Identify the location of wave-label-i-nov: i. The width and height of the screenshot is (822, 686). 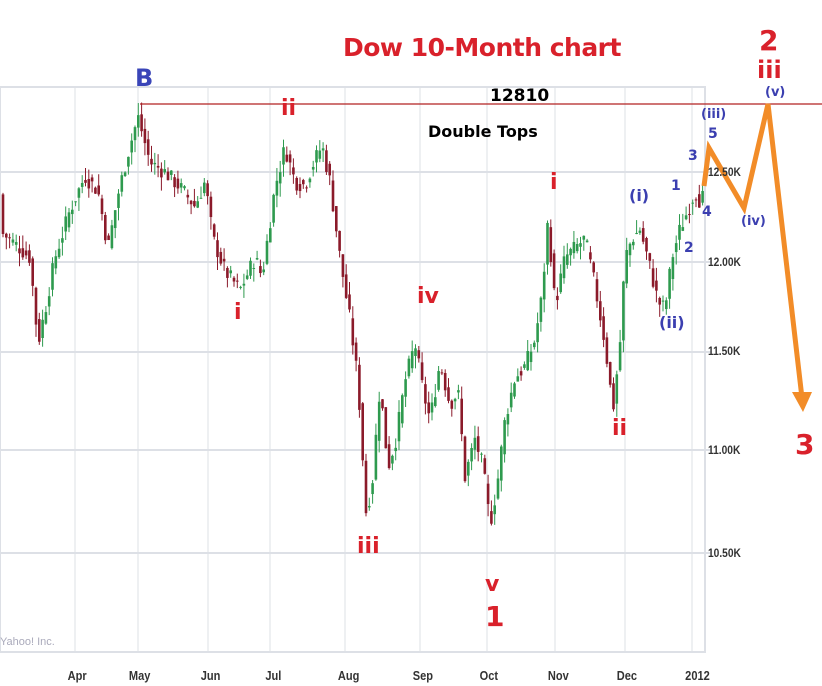
(554, 182).